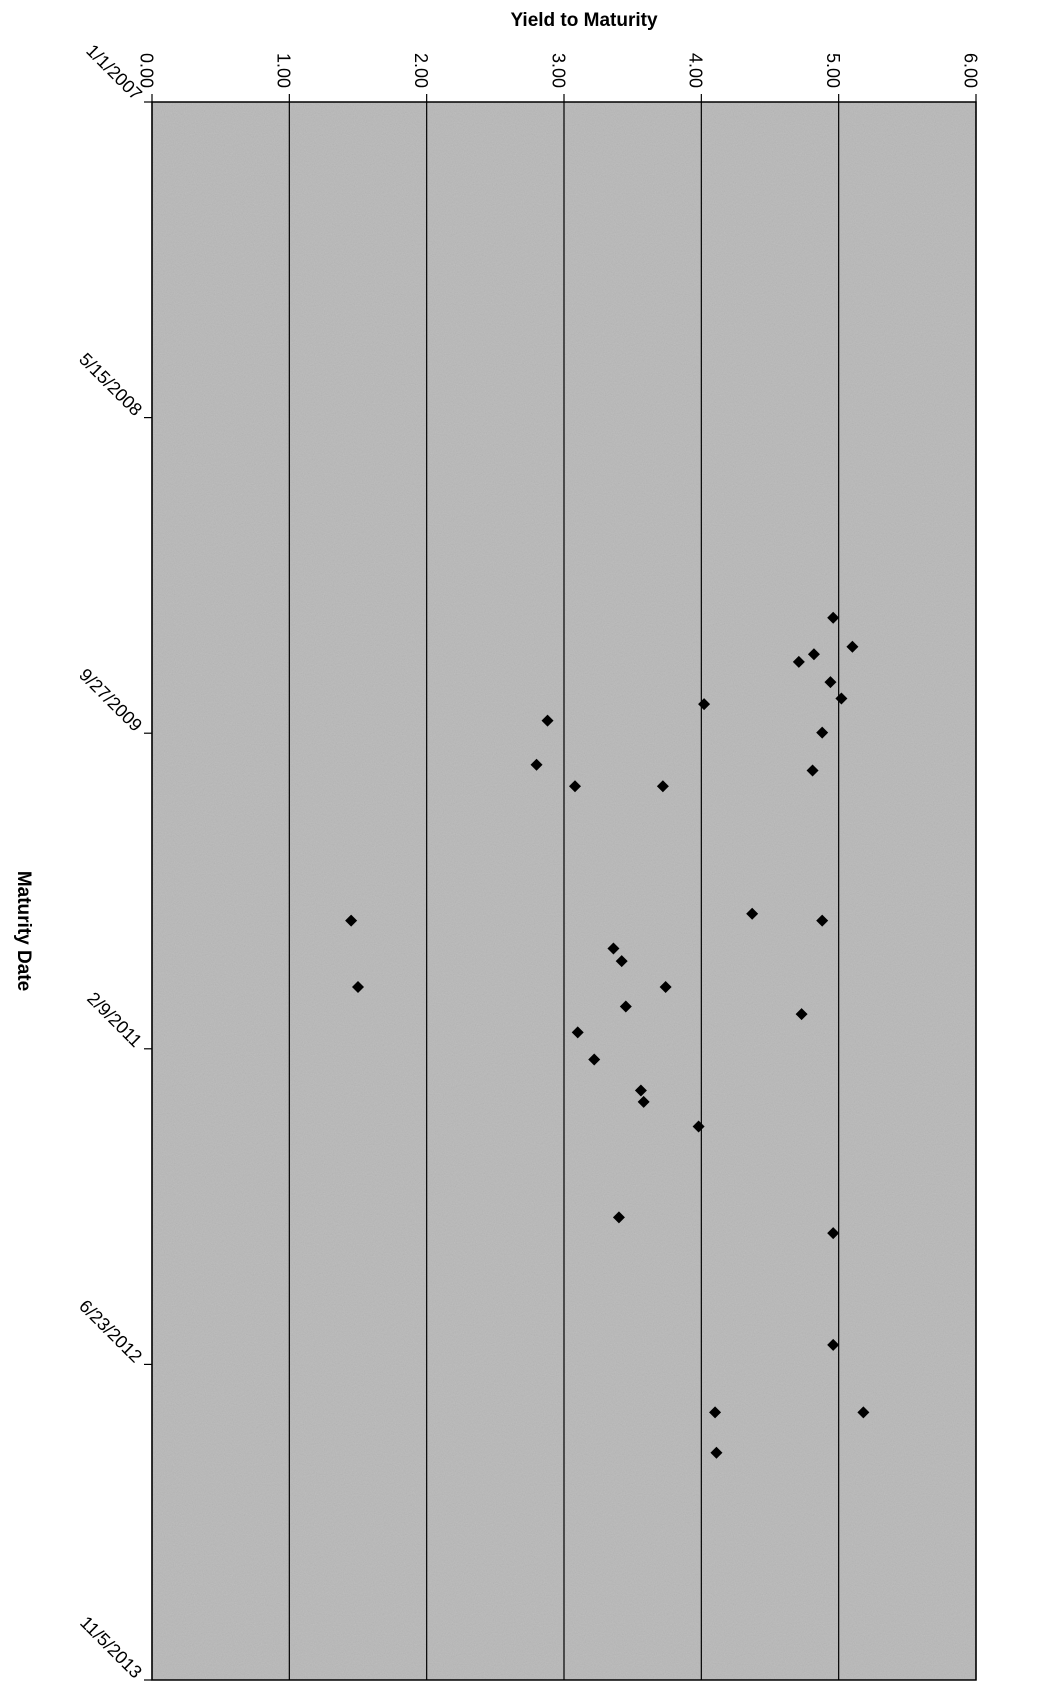 Image resolution: width=1062 pixels, height=1684 pixels. What do you see at coordinates (421, 70) in the screenshot?
I see `yield-tick-label: 2.00` at bounding box center [421, 70].